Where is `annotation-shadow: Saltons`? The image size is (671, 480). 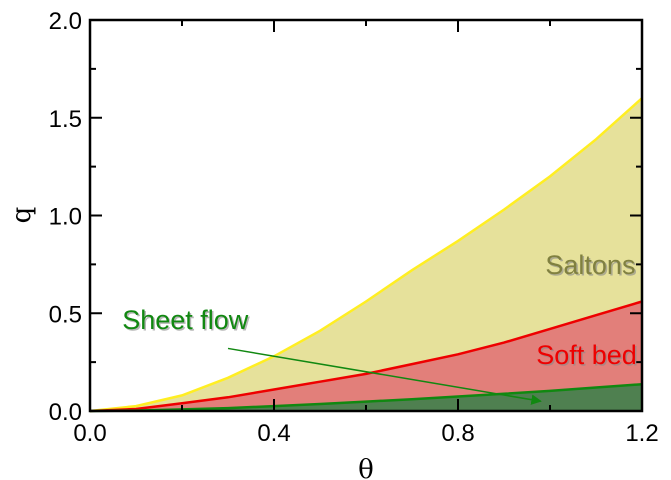
annotation-shadow: Saltons is located at coordinates (592, 267).